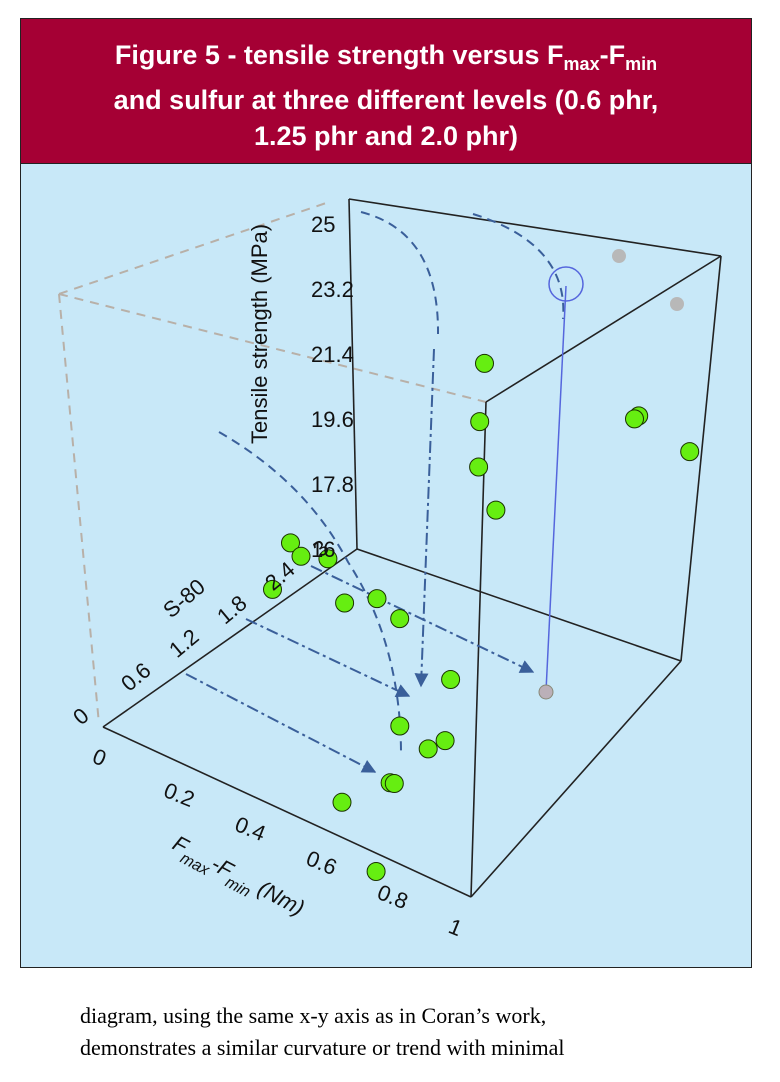  Describe the element at coordinates (641, 64) in the screenshot. I see `title-subscript-min: min` at that location.